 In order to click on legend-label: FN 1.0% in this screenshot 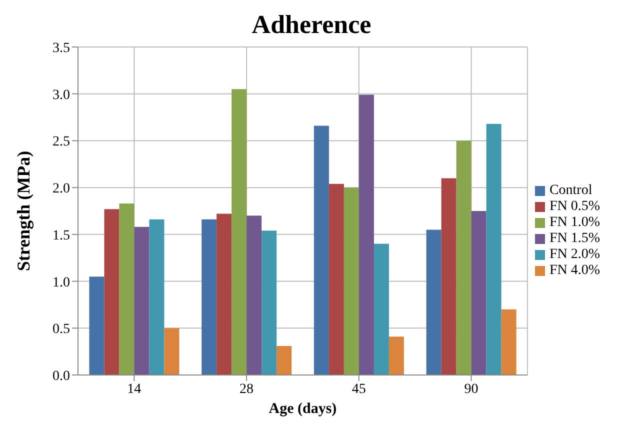, I will do `click(574, 222)`.